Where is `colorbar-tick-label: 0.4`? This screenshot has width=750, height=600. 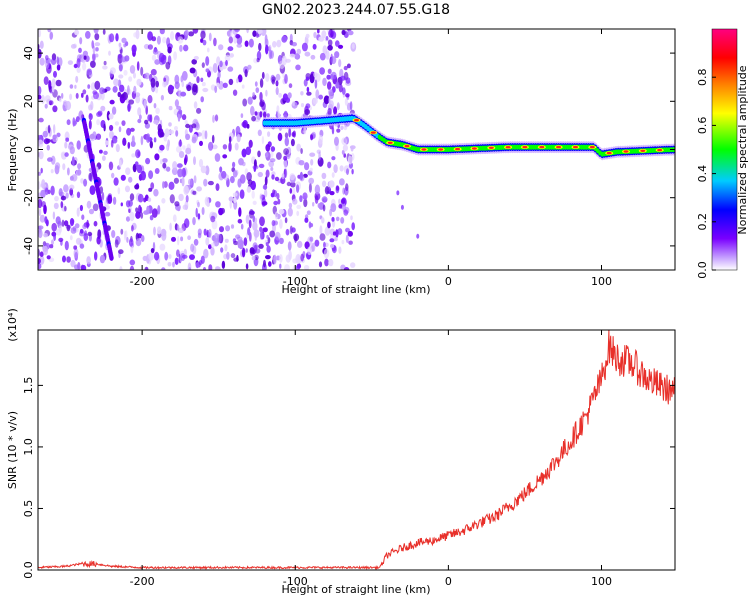
colorbar-tick-label: 0.4 is located at coordinates (702, 174).